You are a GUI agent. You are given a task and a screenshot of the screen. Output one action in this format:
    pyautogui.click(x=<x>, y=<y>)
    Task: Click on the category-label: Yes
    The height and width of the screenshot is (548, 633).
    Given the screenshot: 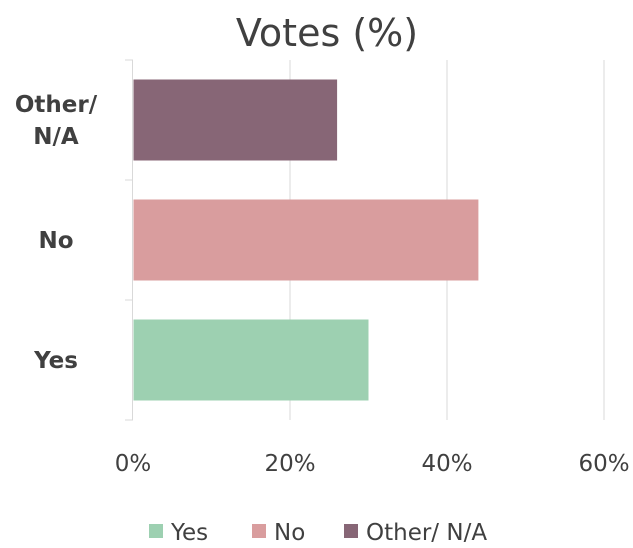 What is the action you would take?
    pyautogui.click(x=55, y=361)
    